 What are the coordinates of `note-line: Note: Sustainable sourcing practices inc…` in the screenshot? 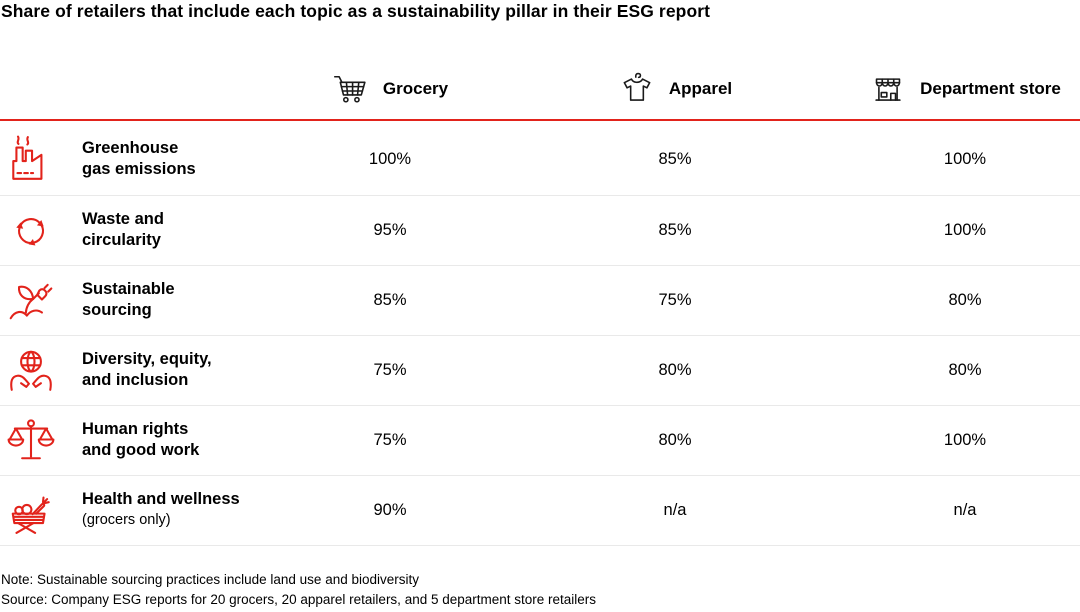 It's located at (210, 579).